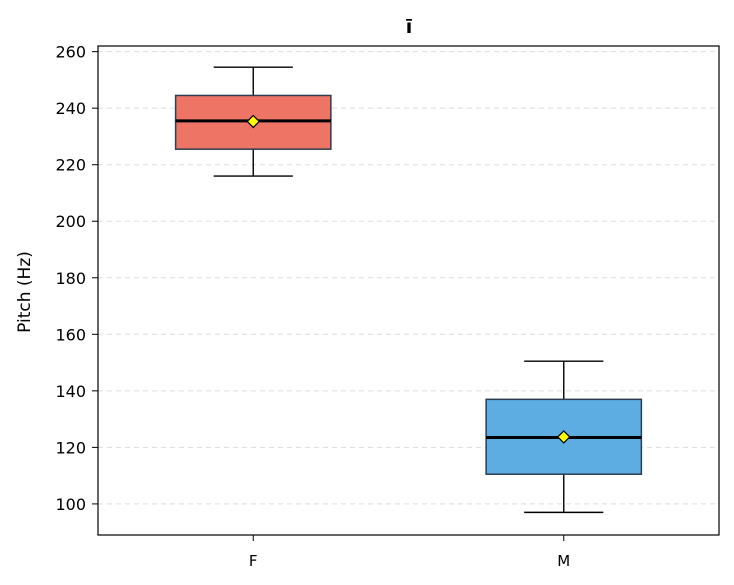 The image size is (734, 585). I want to click on box-f, so click(253, 121).